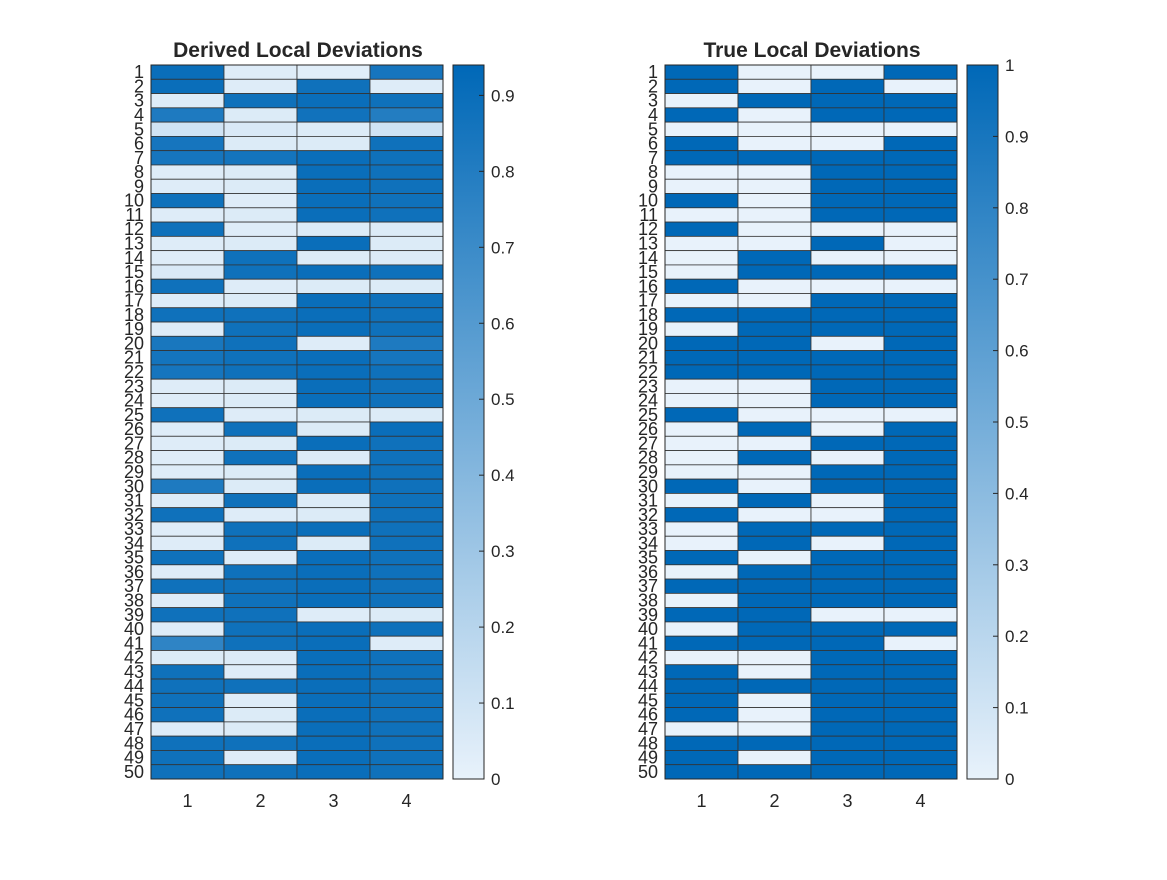 The image size is (1167, 880). Describe the element at coordinates (648, 643) in the screenshot. I see `y-tick-label: 41` at that location.